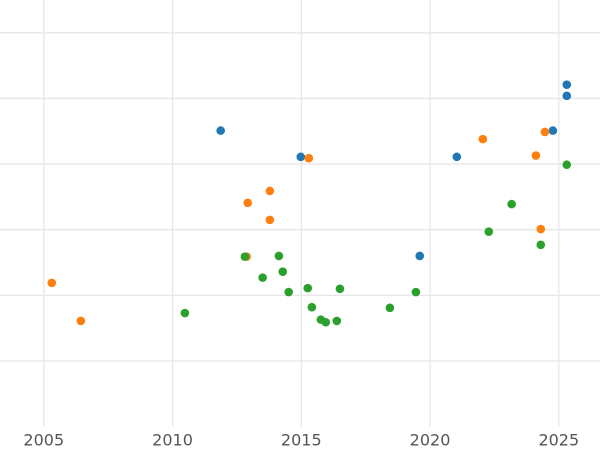 The height and width of the screenshot is (450, 600). What do you see at coordinates (43, 440) in the screenshot?
I see `x-tick-label: 2005` at bounding box center [43, 440].